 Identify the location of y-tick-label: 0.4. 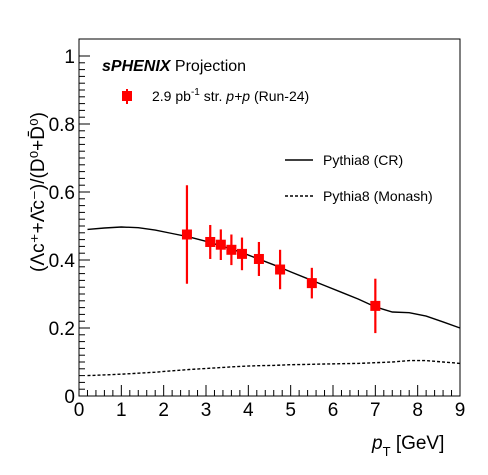
(62, 261).